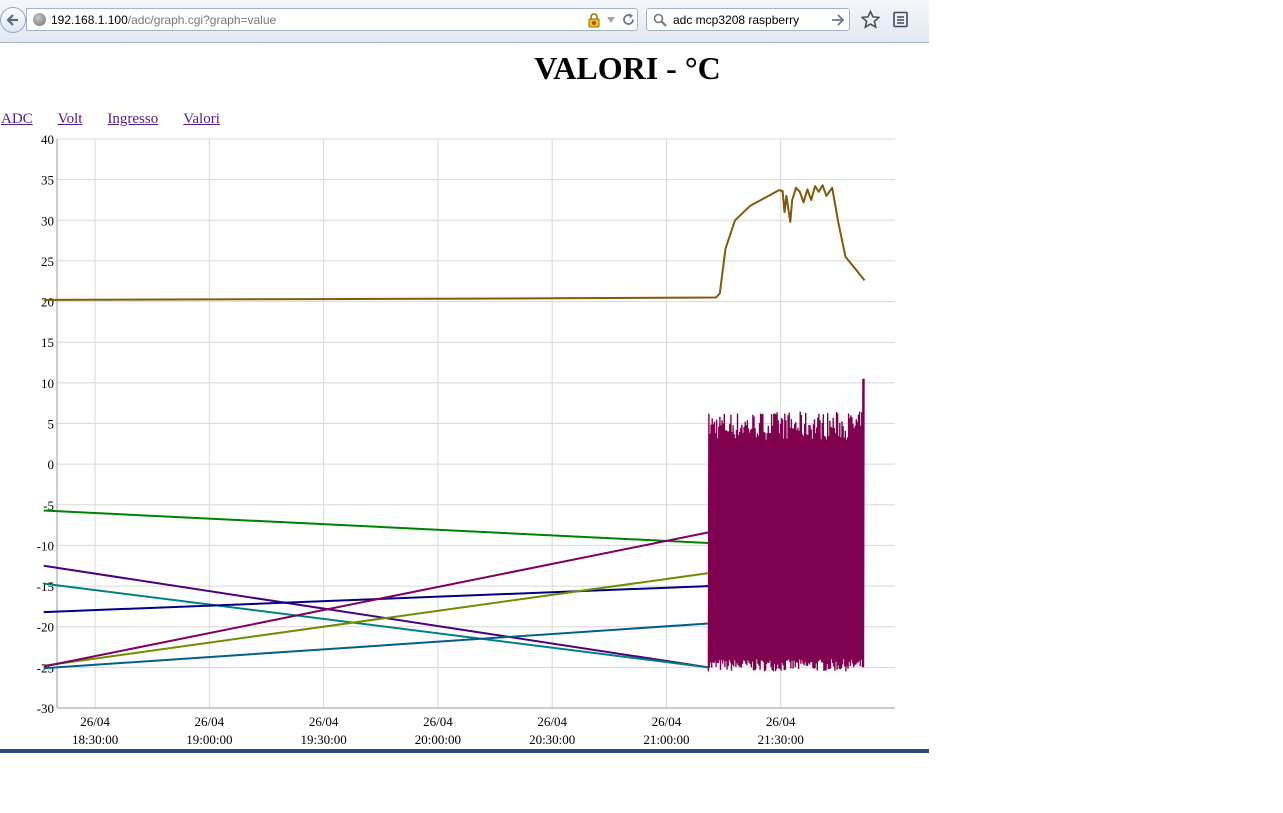  I want to click on dropmarker-icon, so click(611, 20).